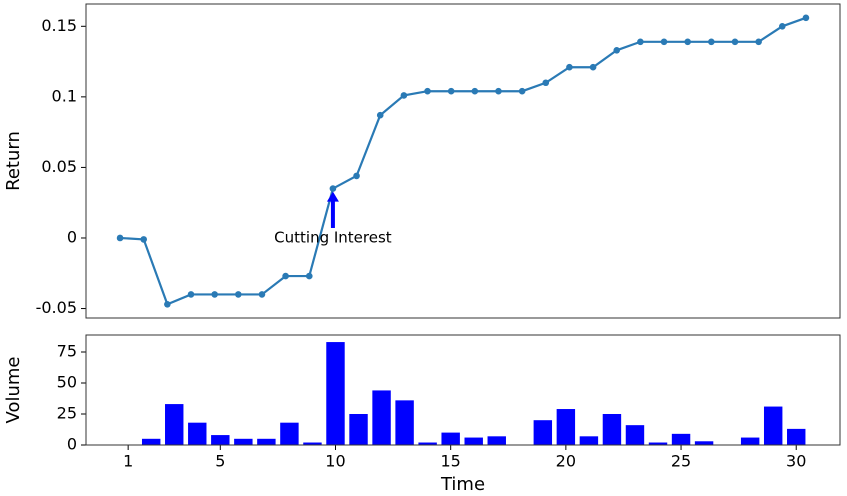 The height and width of the screenshot is (496, 847). What do you see at coordinates (681, 461) in the screenshot?
I see `x-tick-label: 25` at bounding box center [681, 461].